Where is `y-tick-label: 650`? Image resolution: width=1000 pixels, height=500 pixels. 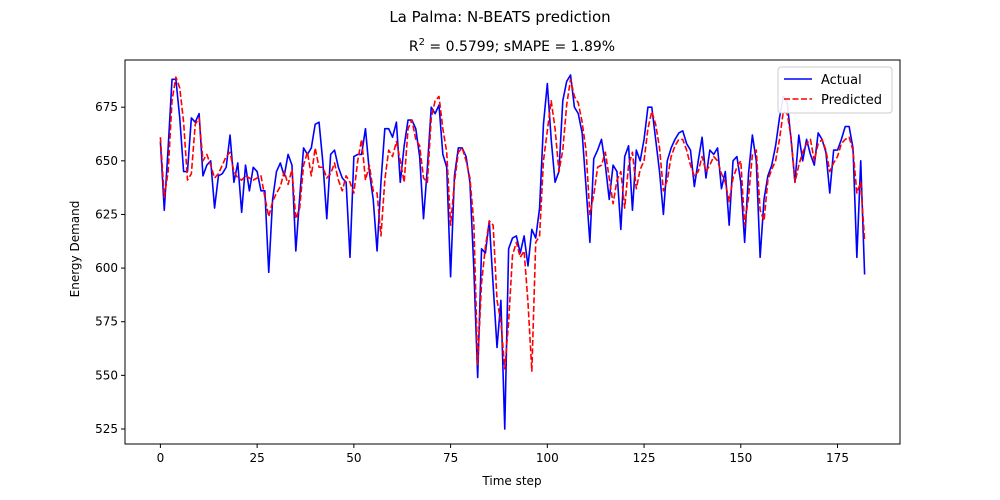 y-tick-label: 650 is located at coordinates (106, 161).